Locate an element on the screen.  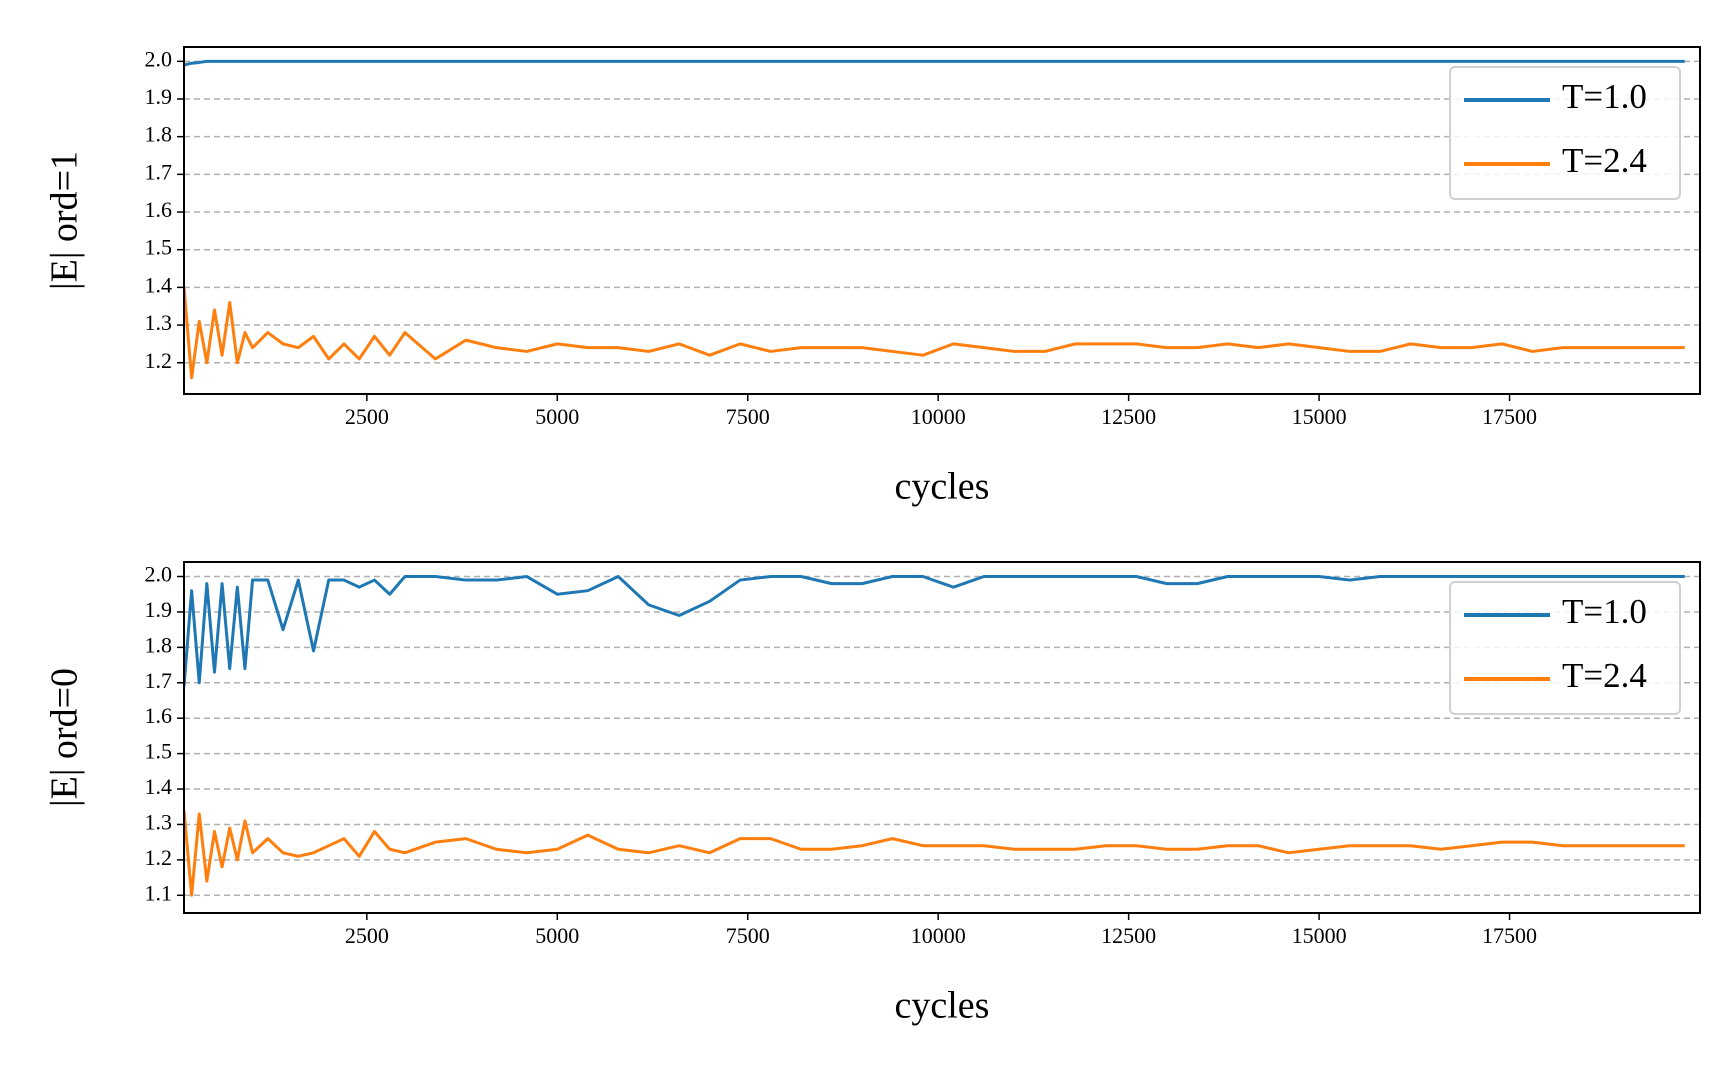
y-axis-label: |E| ord=1 is located at coordinates (65, 220).